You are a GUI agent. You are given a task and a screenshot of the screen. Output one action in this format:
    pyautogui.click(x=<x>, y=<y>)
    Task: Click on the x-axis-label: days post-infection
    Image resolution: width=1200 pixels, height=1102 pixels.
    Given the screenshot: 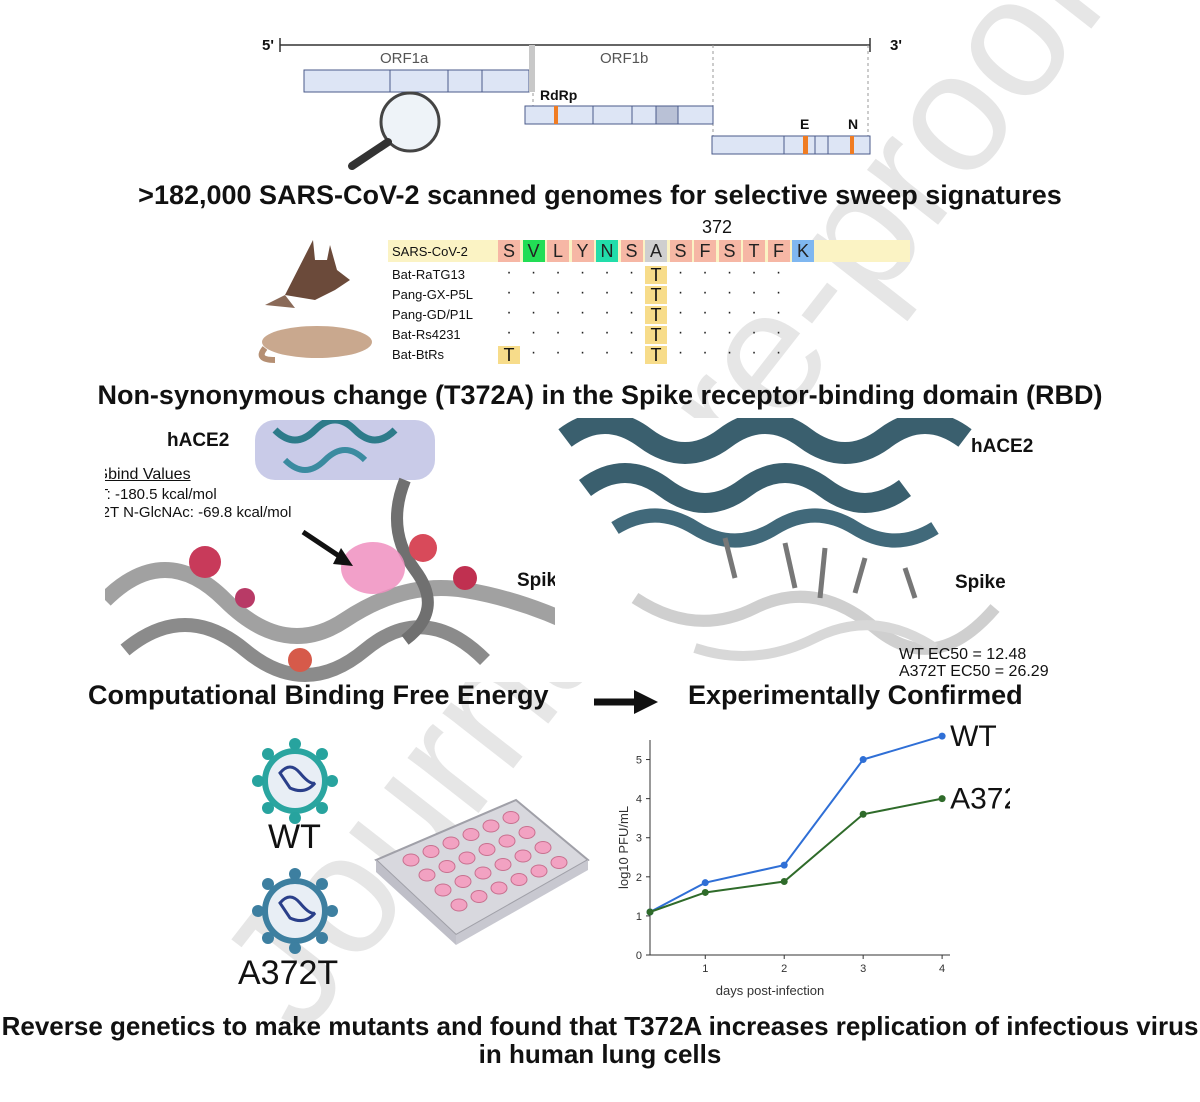 What is the action you would take?
    pyautogui.click(x=770, y=990)
    